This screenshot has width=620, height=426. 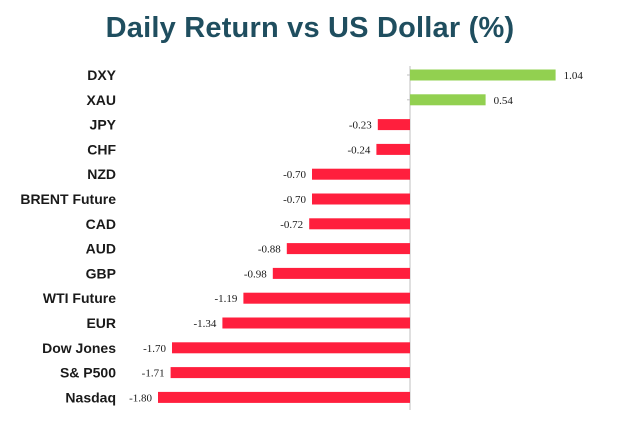 I want to click on bar-eur, so click(x=316, y=323).